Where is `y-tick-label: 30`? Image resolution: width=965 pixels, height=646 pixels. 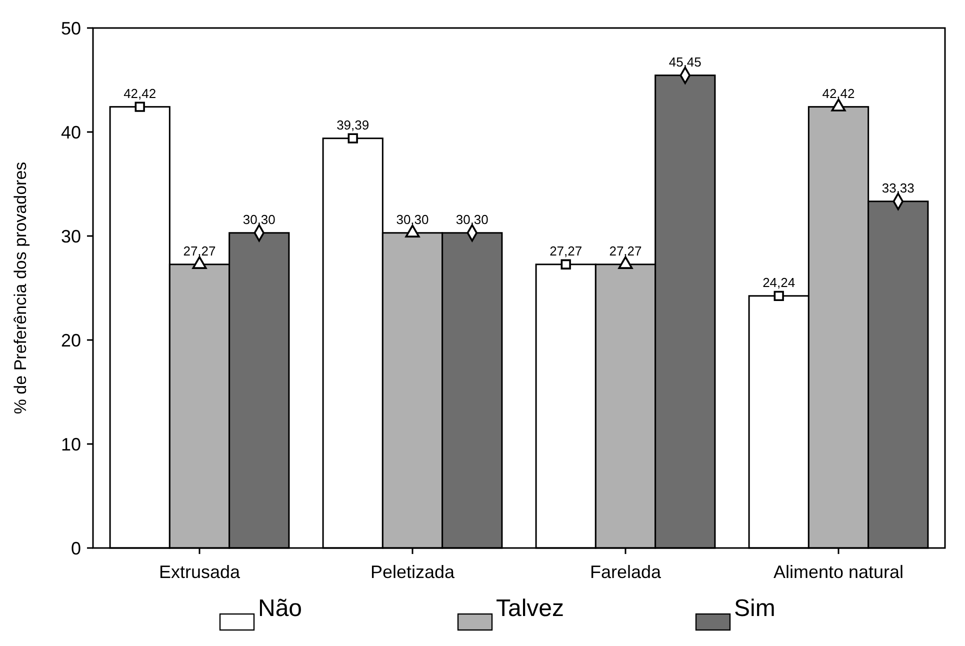
y-tick-label: 30 is located at coordinates (70, 236).